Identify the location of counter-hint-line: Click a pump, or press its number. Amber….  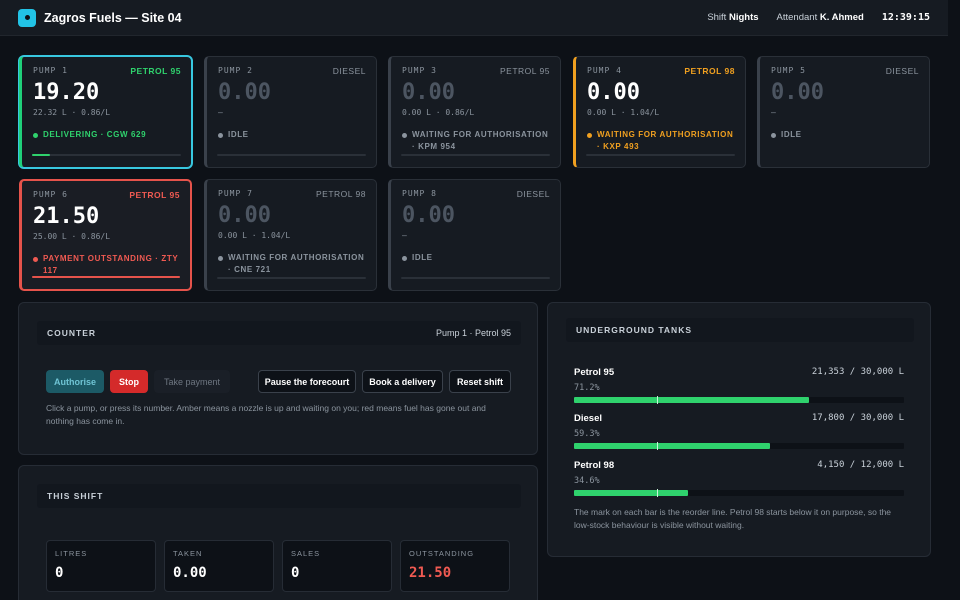
(266, 408).